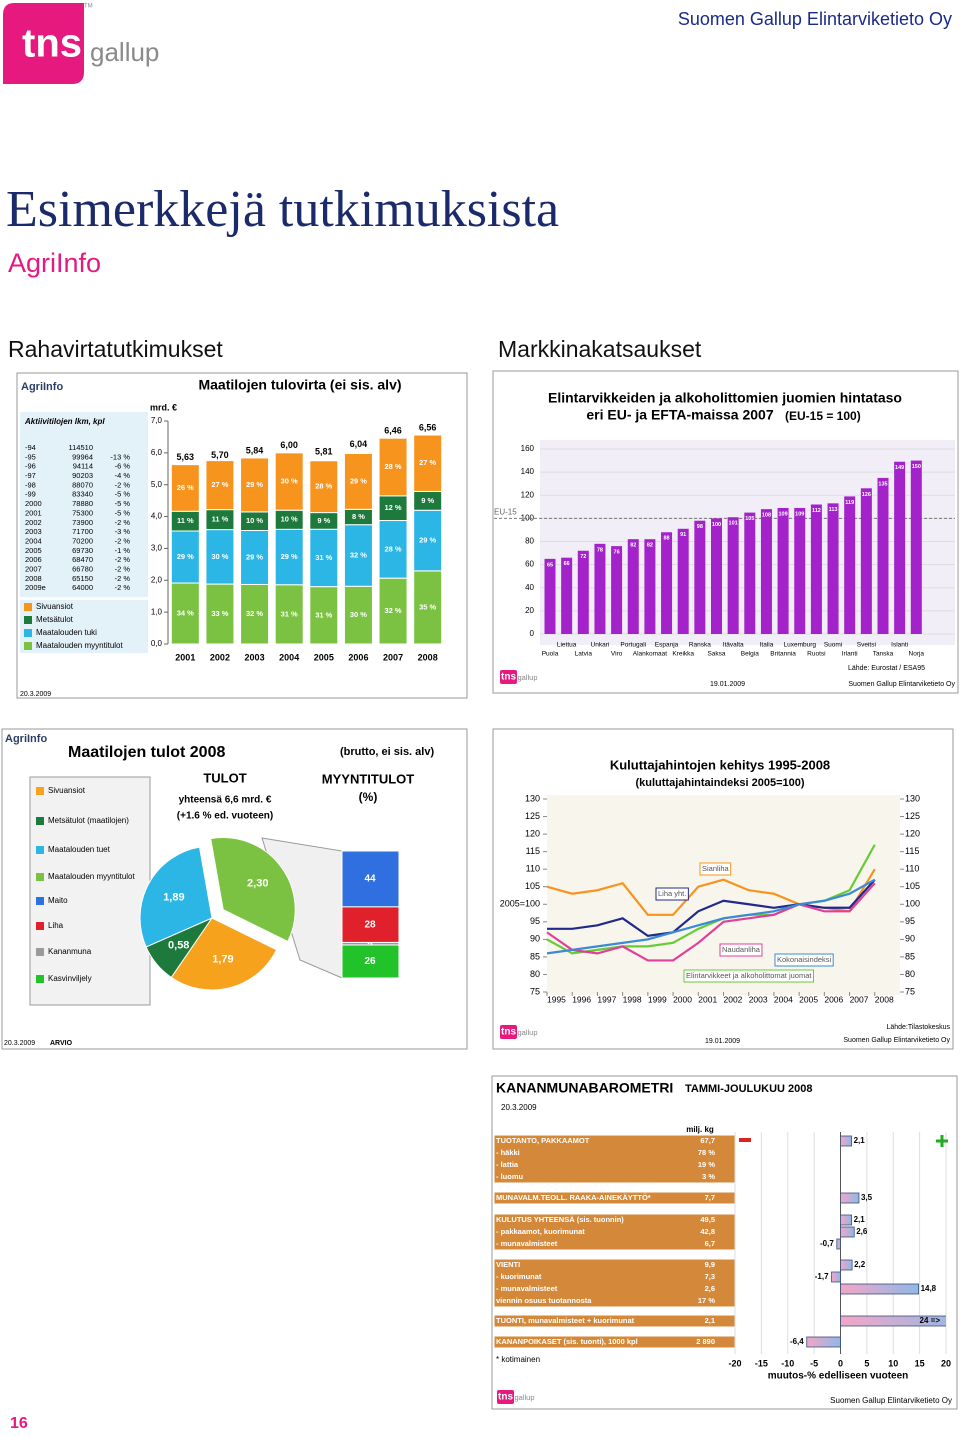  Describe the element at coordinates (83, 466) in the screenshot. I see `table-cell: 94114` at that location.